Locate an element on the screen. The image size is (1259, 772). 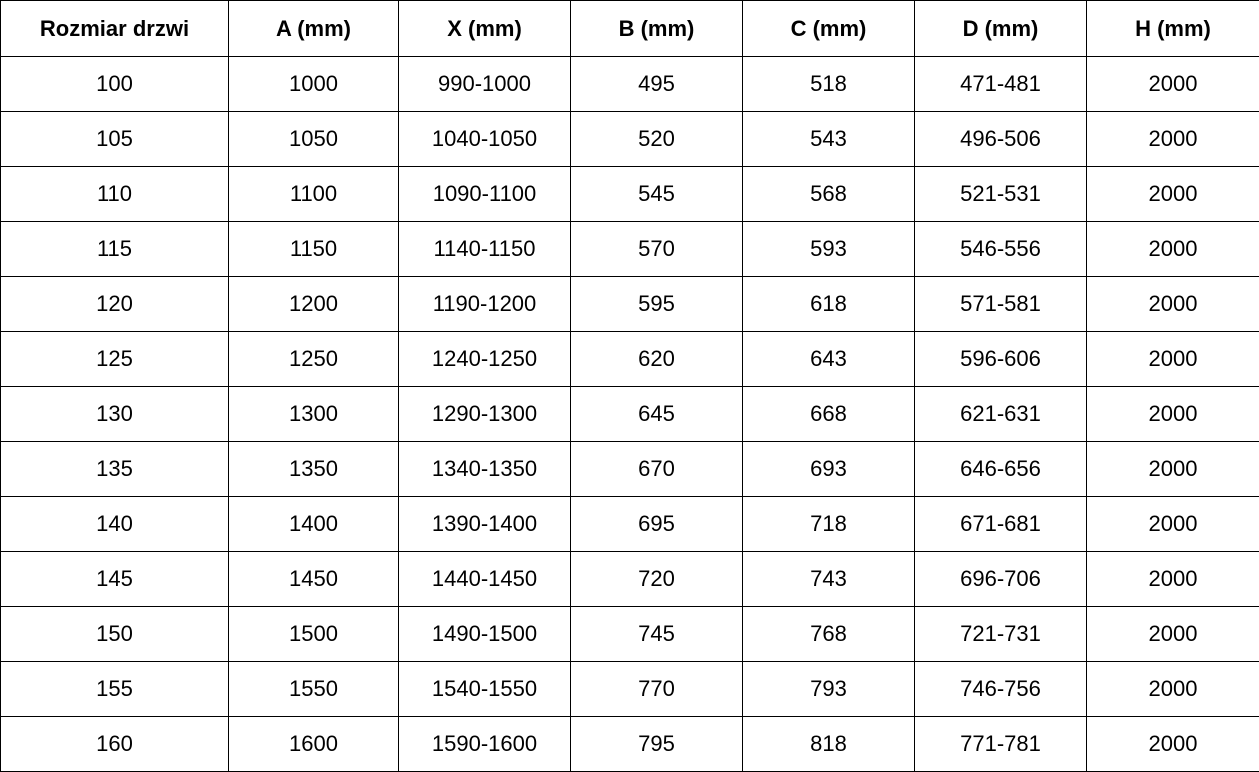
table-cell-d-mm: 671-681 is located at coordinates (1001, 524).